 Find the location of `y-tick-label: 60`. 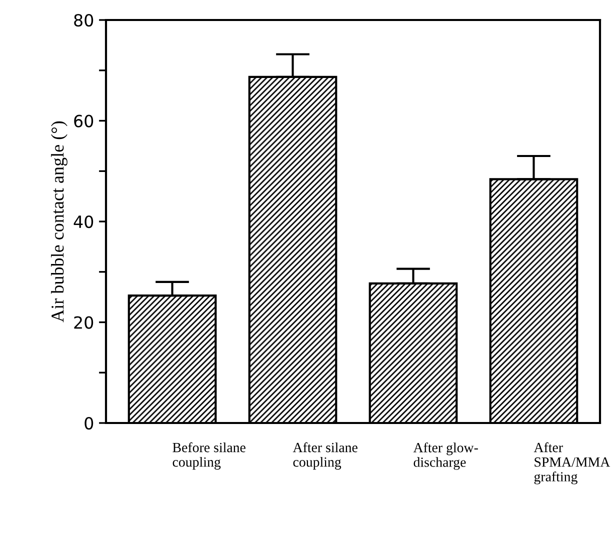

y-tick-label: 60 is located at coordinates (84, 121).